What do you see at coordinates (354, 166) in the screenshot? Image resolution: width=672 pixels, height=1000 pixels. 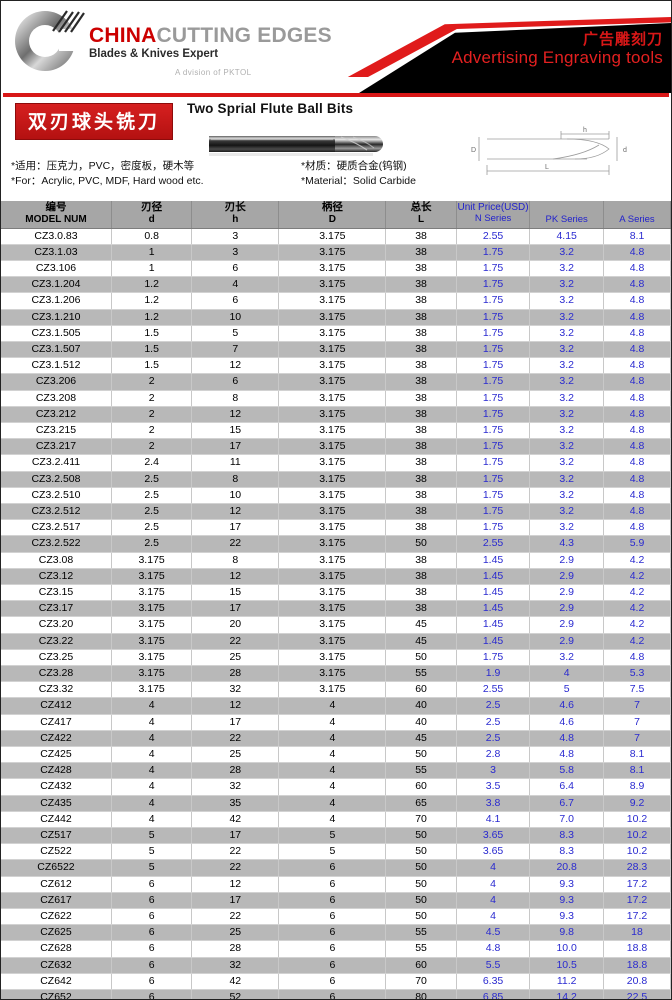 I see `material-cn: *材质：硬质合金(钨钢)` at bounding box center [354, 166].